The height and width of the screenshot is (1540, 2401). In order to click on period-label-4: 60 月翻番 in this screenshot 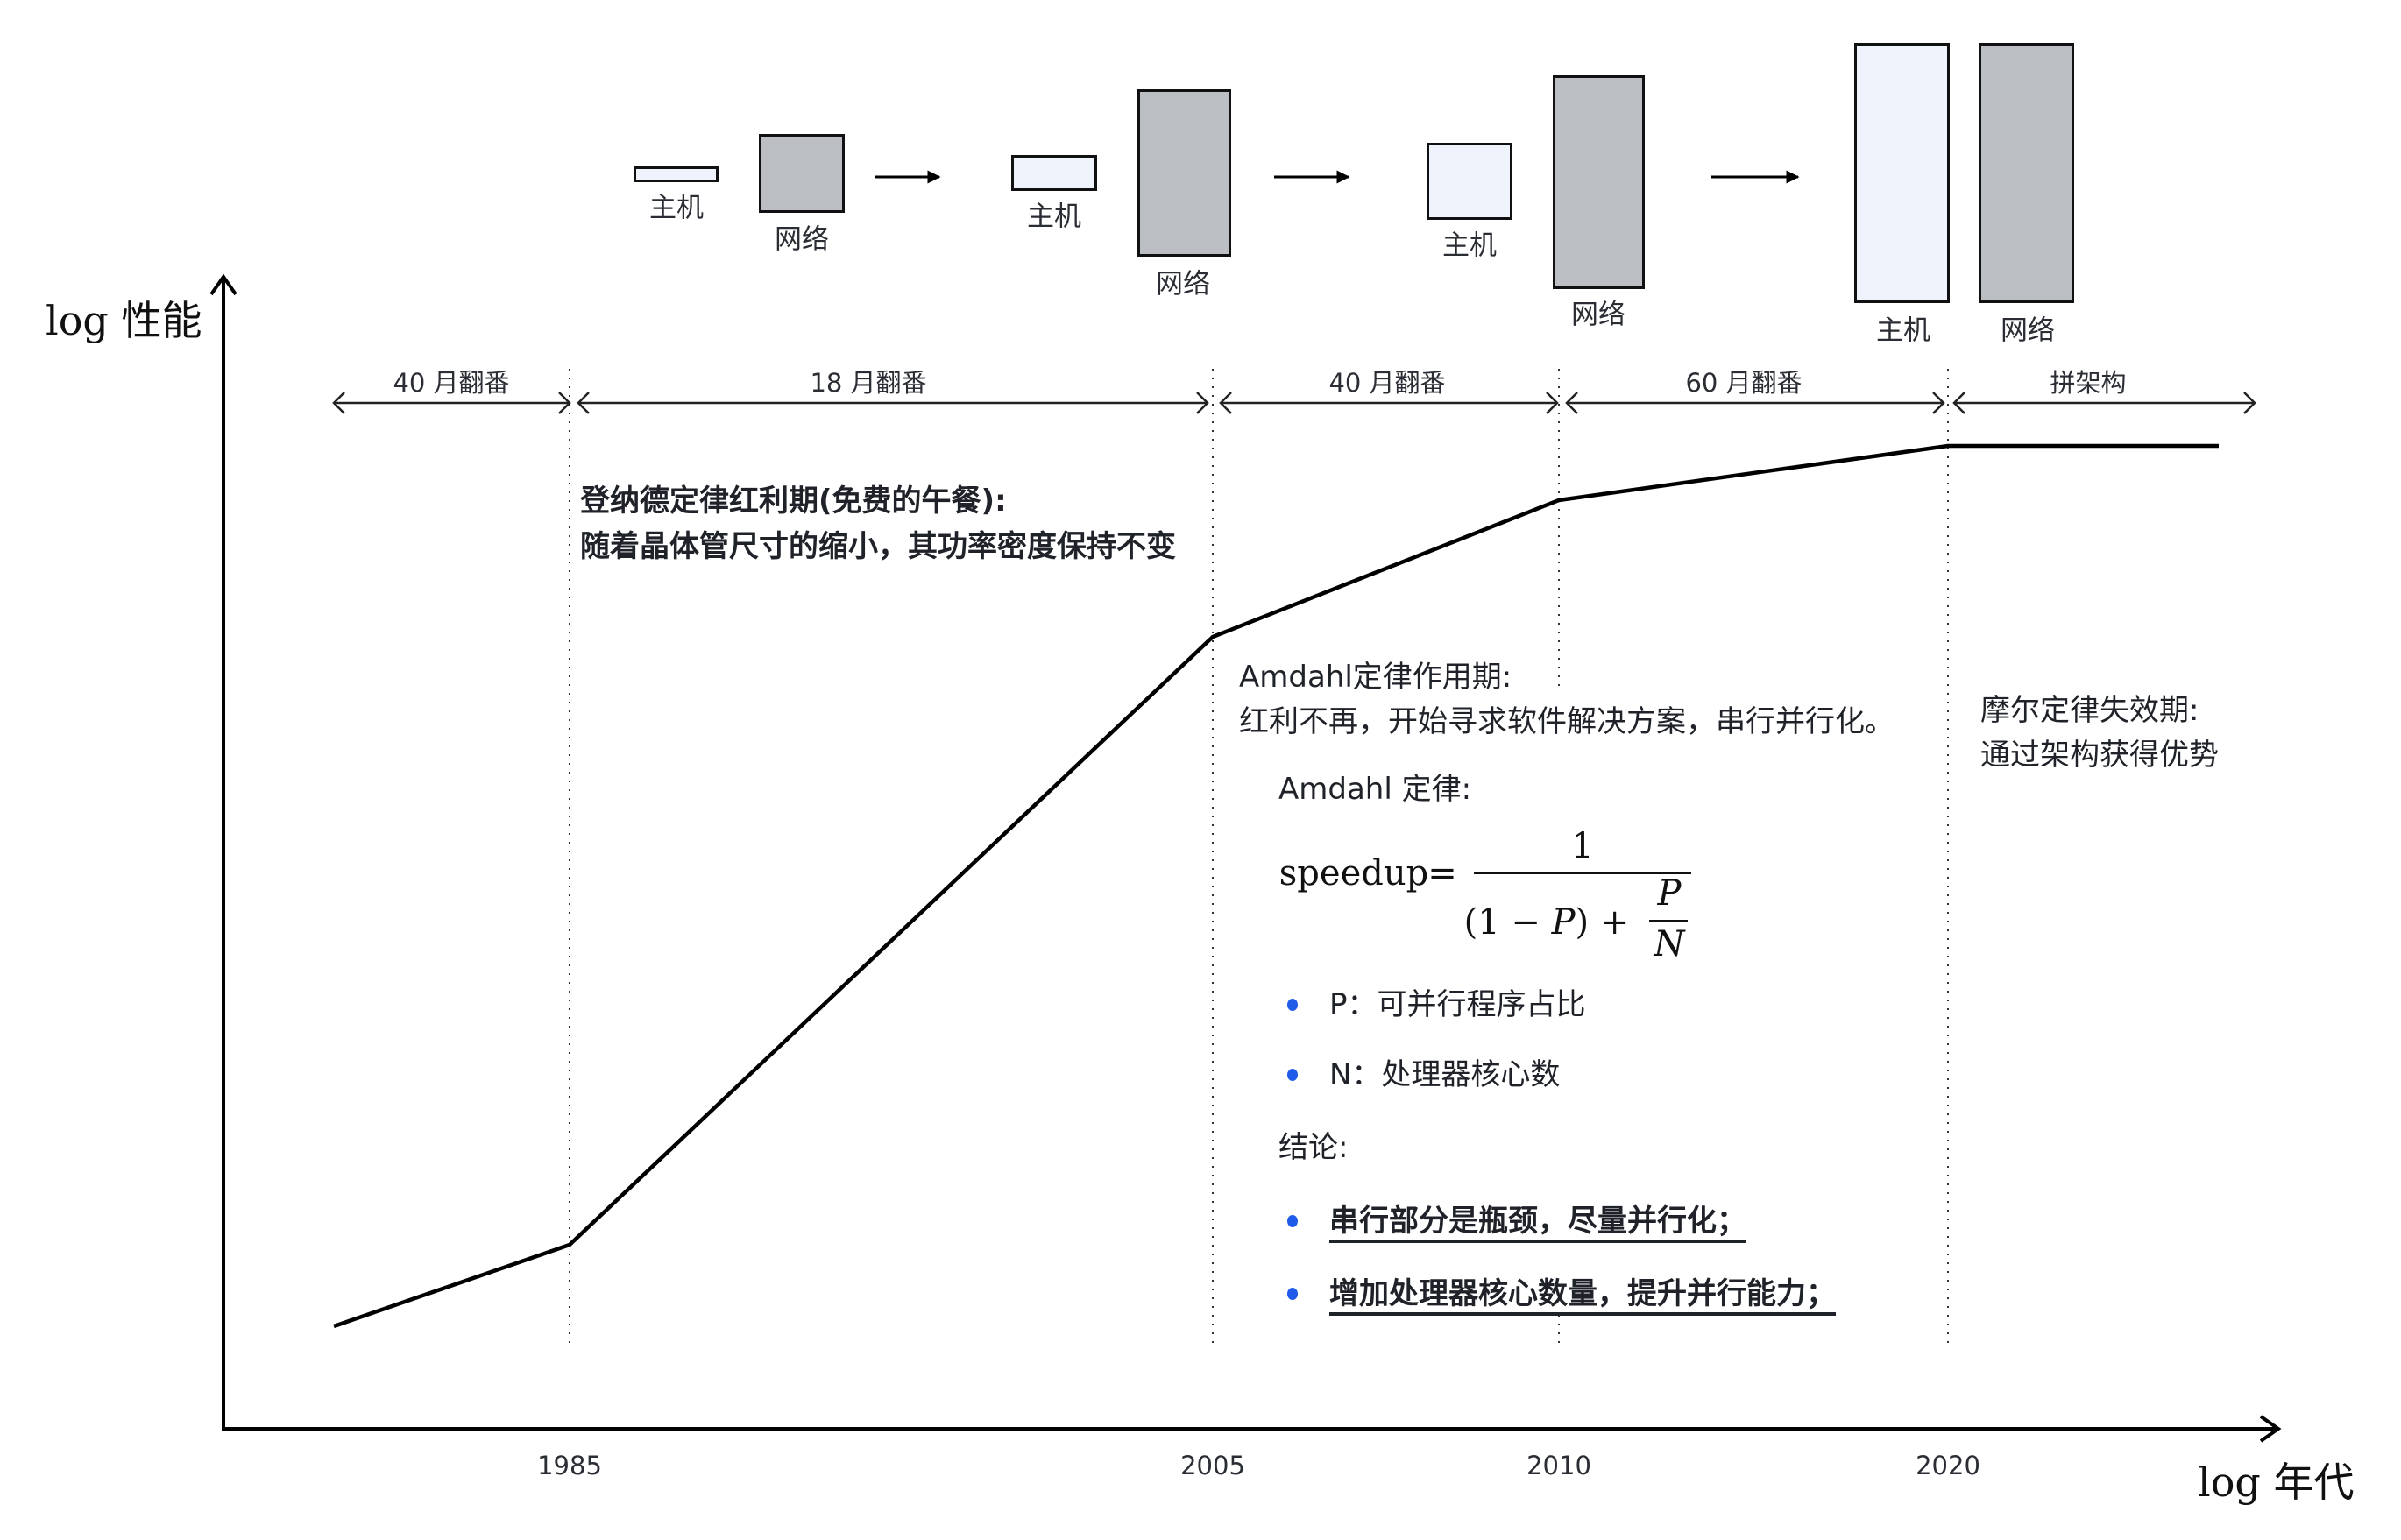, I will do `click(1744, 383)`.